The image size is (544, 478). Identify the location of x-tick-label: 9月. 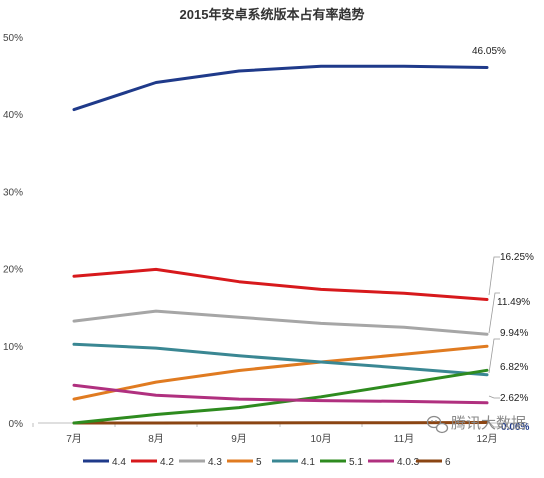
(239, 439).